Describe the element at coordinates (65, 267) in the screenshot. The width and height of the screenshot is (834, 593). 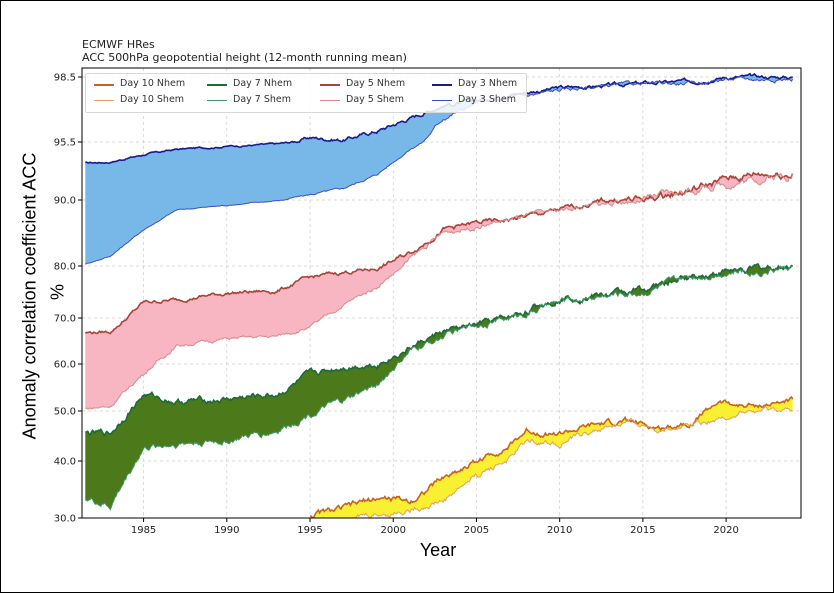
I see `y-tick-label: 80.0` at that location.